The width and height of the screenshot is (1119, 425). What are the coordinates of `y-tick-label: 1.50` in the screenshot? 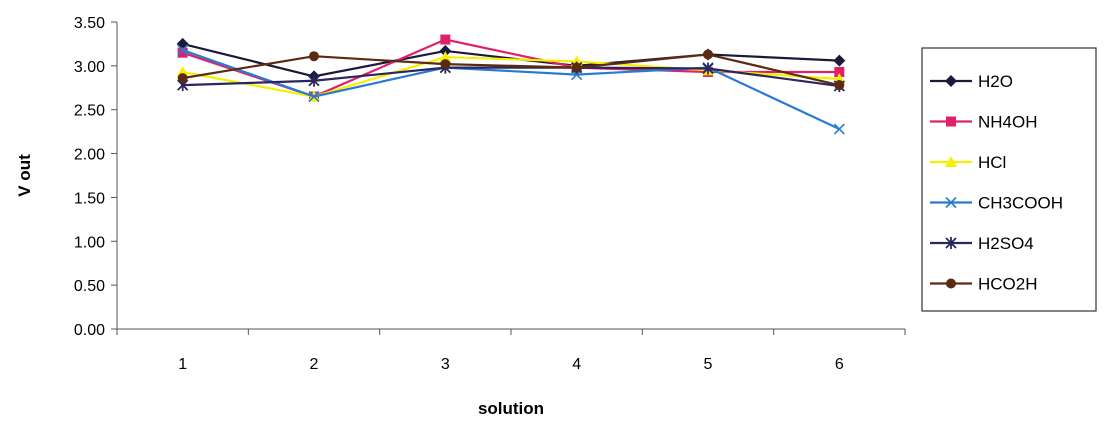 It's located at (89, 198).